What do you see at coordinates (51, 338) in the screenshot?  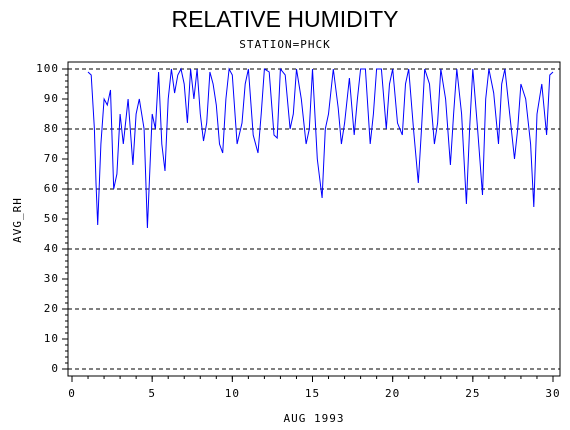 I see `y-tick-label: 10` at bounding box center [51, 338].